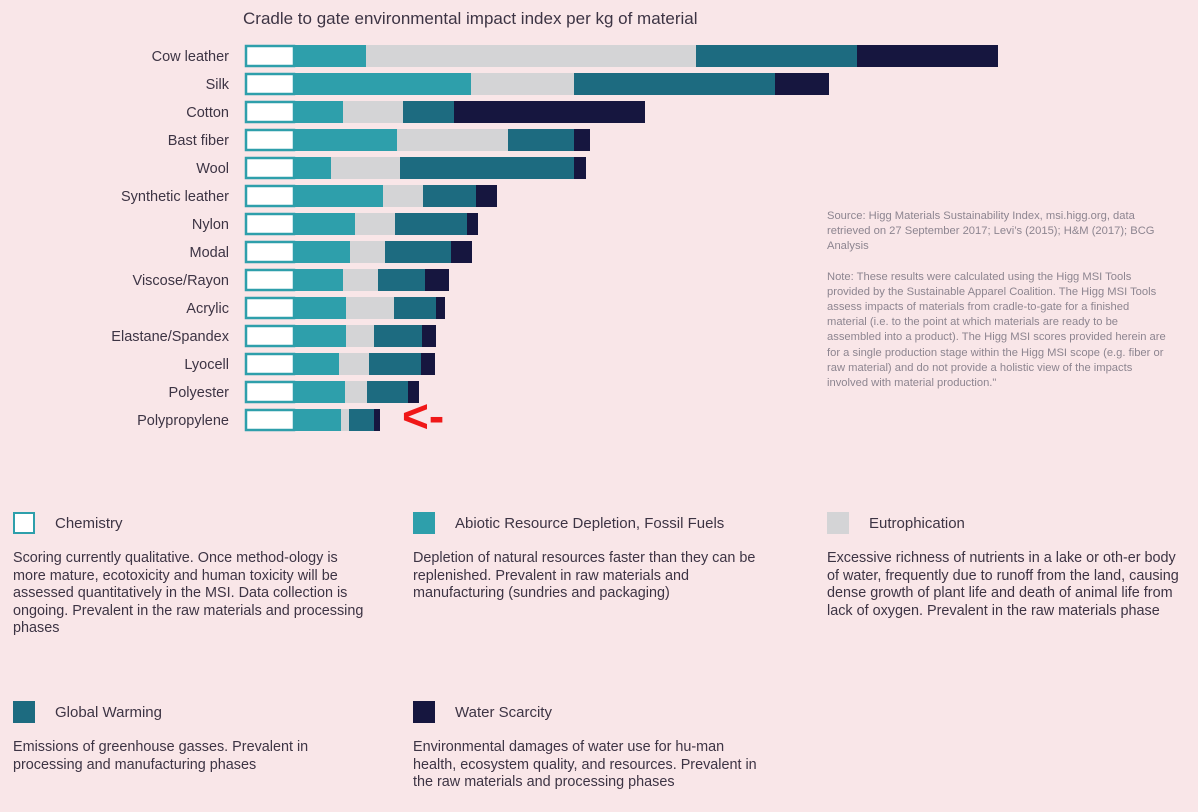  What do you see at coordinates (461, 252) in the screenshot?
I see `bar-modal-water-scarcity` at bounding box center [461, 252].